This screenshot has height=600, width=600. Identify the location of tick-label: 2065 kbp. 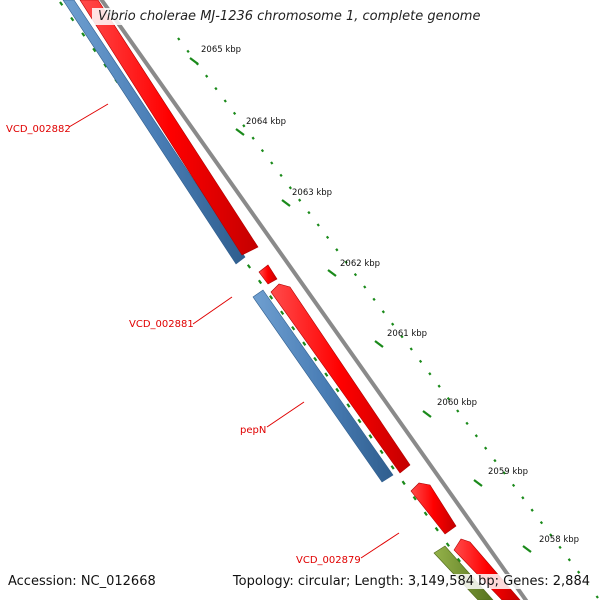
(221, 50).